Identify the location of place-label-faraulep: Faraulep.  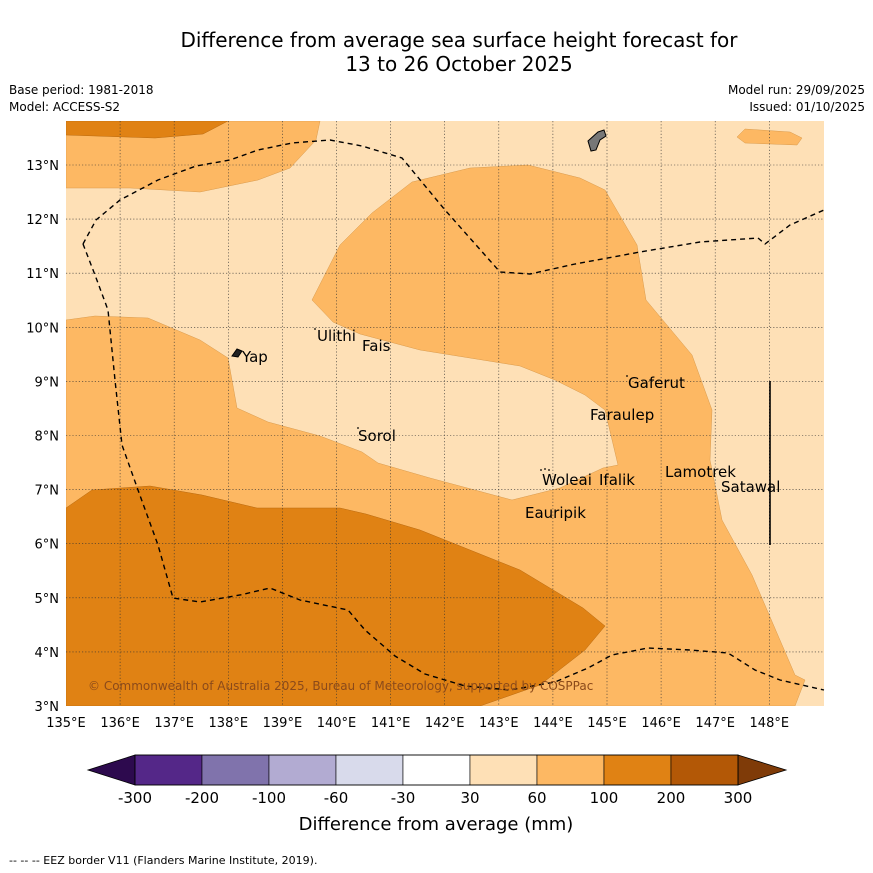
(622, 415).